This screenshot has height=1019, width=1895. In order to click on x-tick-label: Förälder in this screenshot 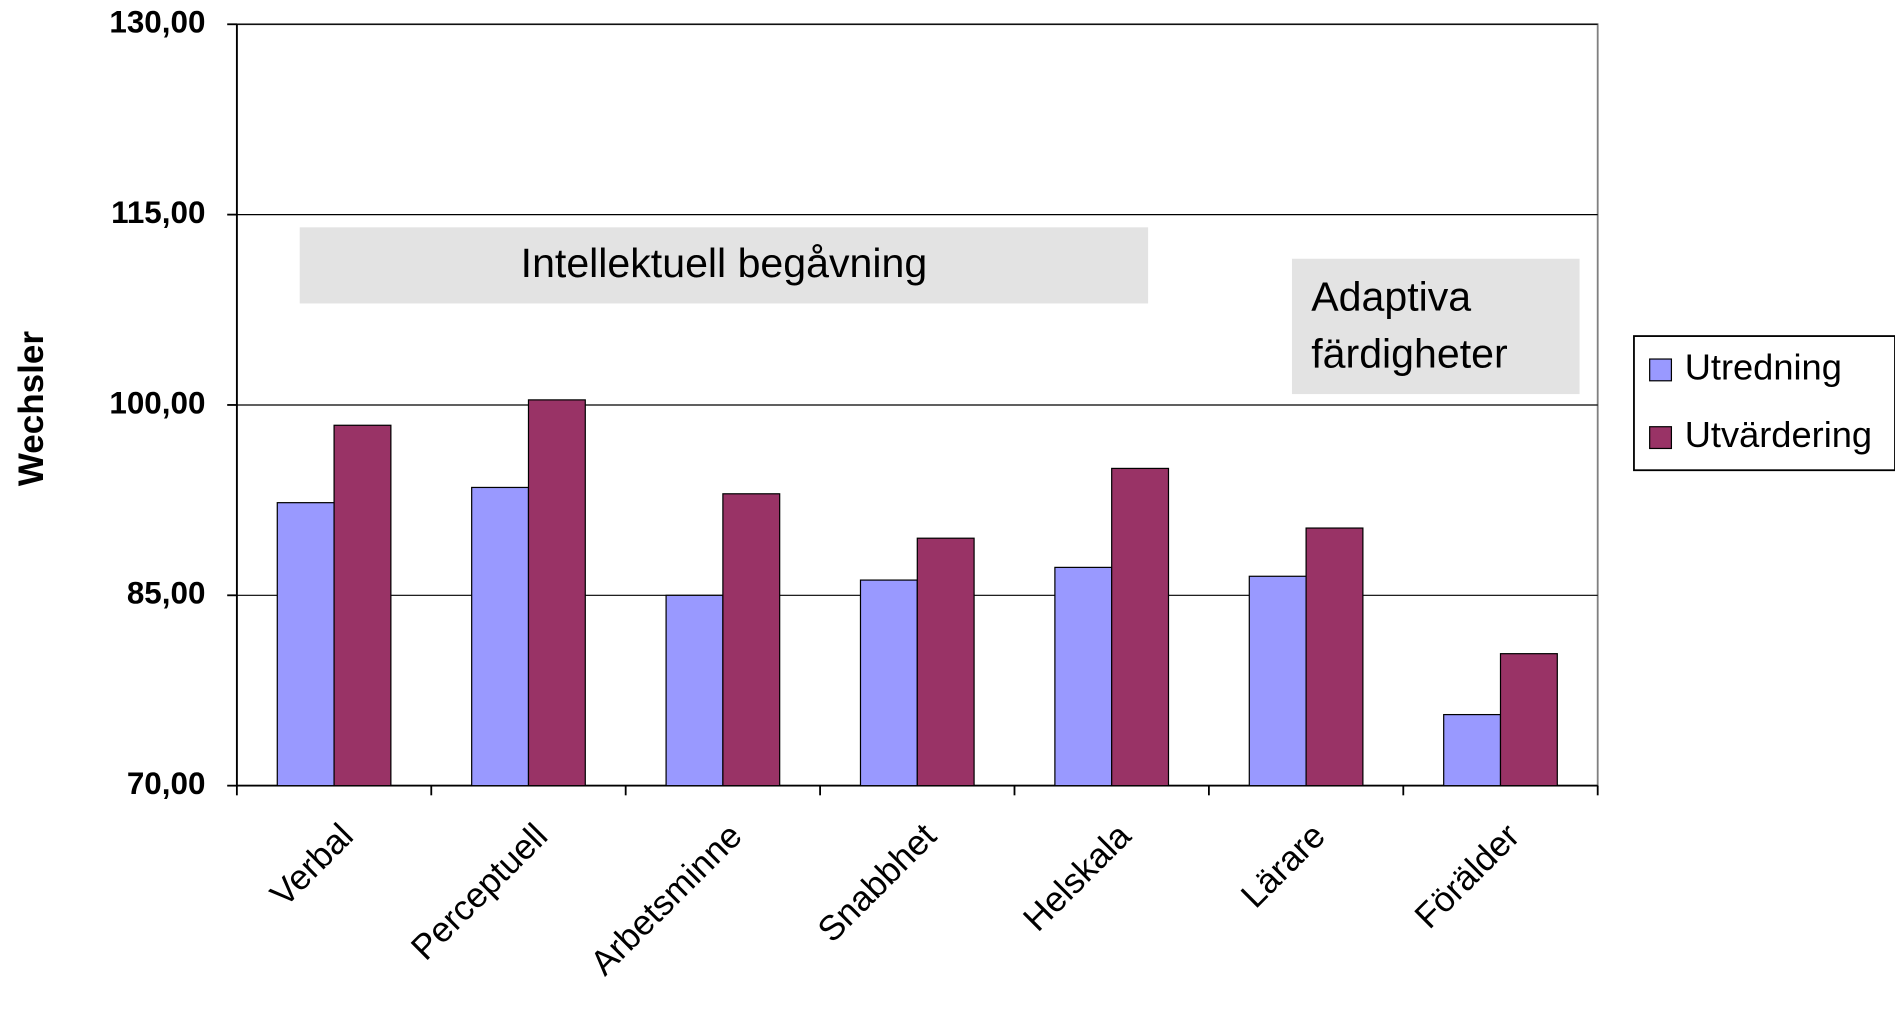, I will do `click(1467, 876)`.